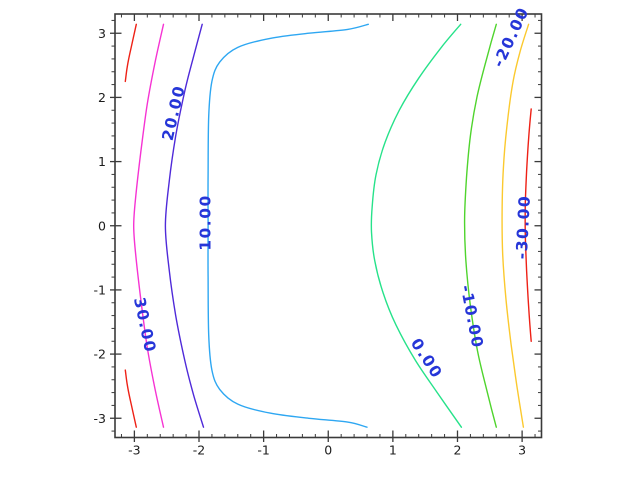  I want to click on y-tick-label: 2, so click(102, 97).